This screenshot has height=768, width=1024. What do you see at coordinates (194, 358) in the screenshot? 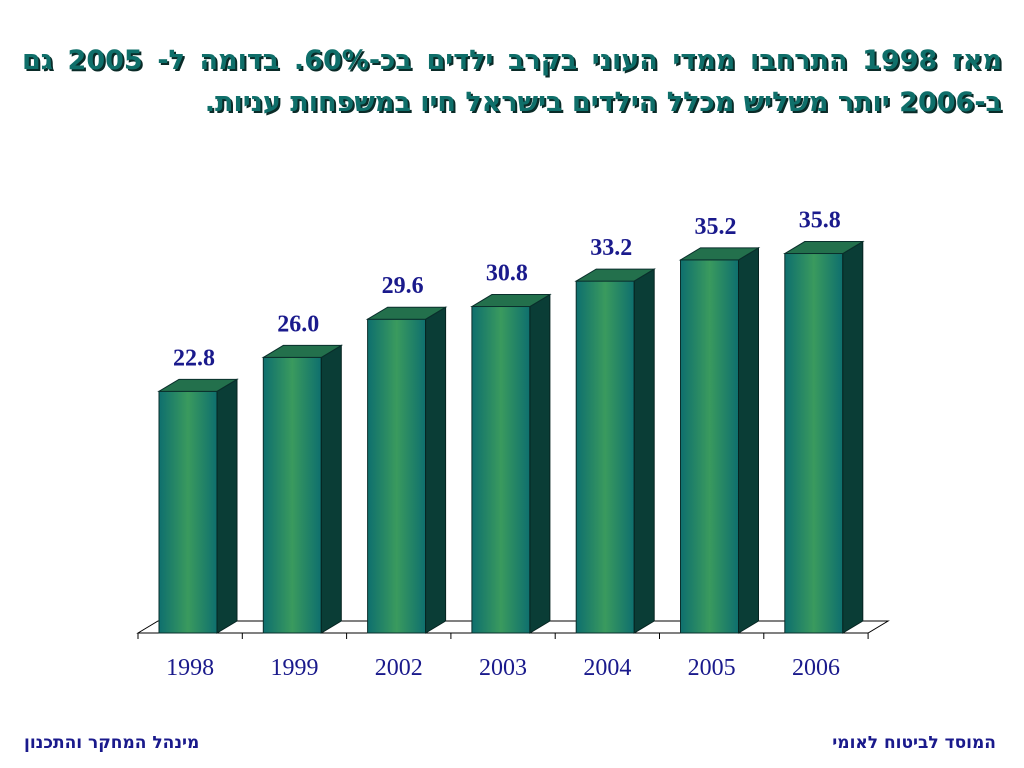
I see `bar-value-label: 22.8` at bounding box center [194, 358].